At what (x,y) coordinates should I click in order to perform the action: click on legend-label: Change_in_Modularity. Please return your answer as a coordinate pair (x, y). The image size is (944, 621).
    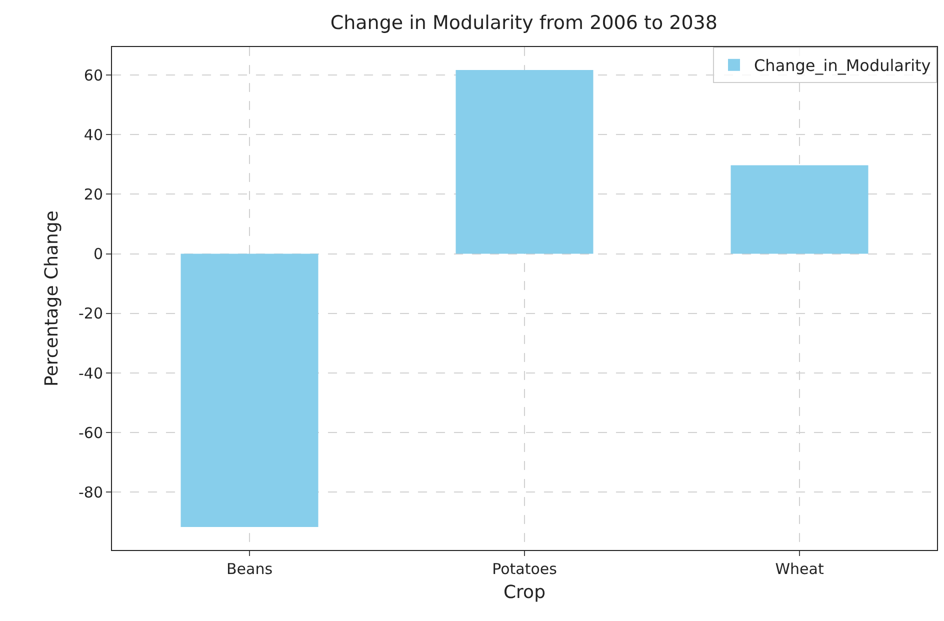
    Looking at the image, I should click on (842, 66).